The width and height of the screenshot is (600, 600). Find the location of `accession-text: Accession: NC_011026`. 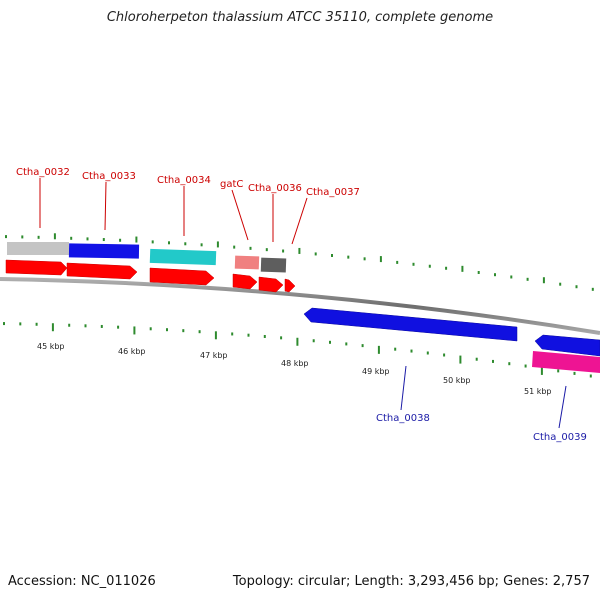

accession-text: Accession: NC_011026 is located at coordinates (82, 581).